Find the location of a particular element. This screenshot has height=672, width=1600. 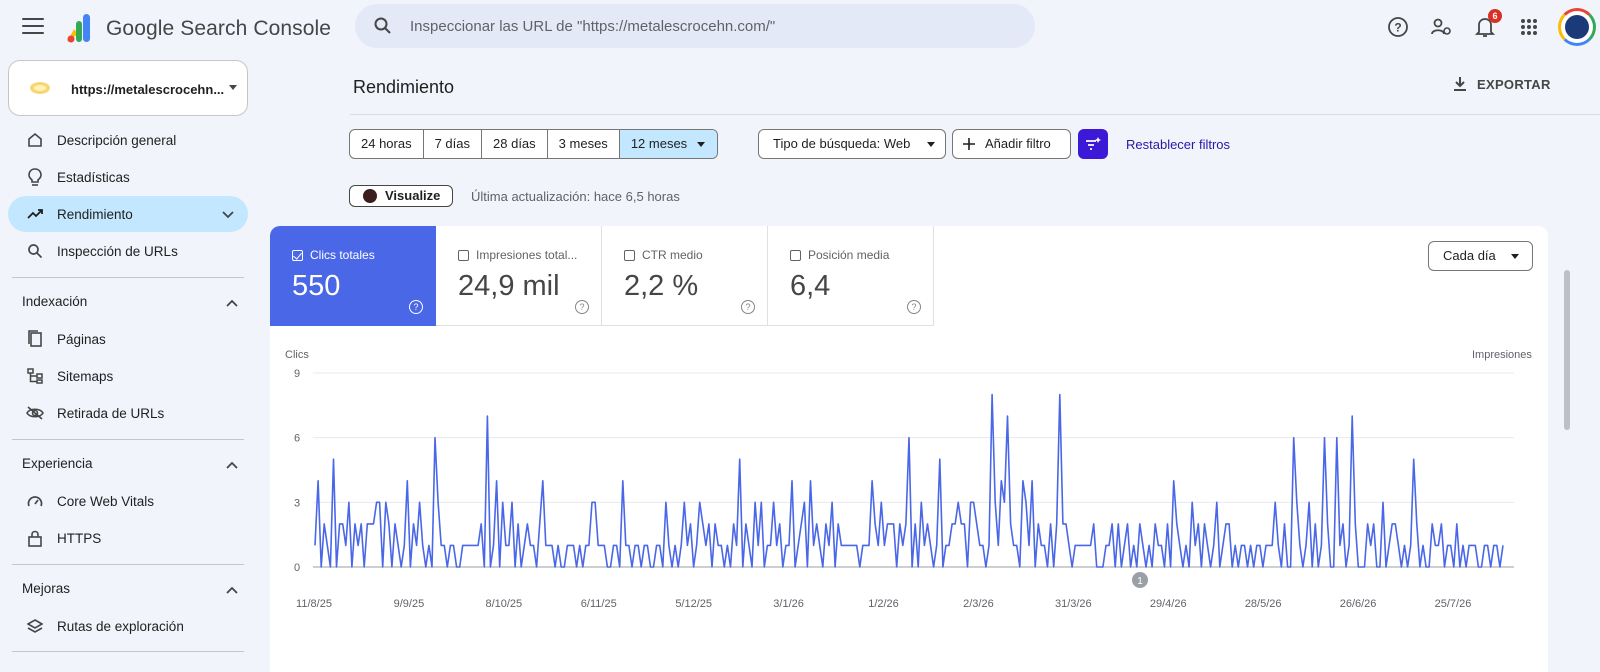

x-tick-label: 9/9/25 is located at coordinates (409, 604).